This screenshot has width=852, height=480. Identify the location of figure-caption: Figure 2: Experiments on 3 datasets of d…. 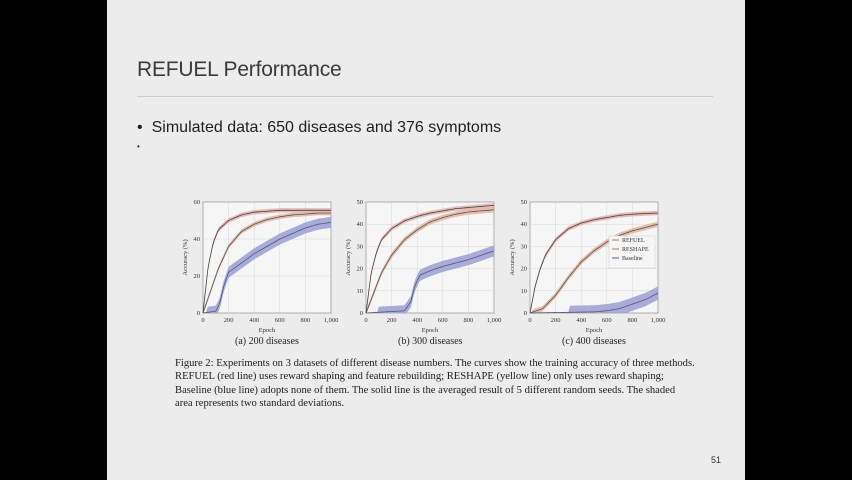
(435, 384).